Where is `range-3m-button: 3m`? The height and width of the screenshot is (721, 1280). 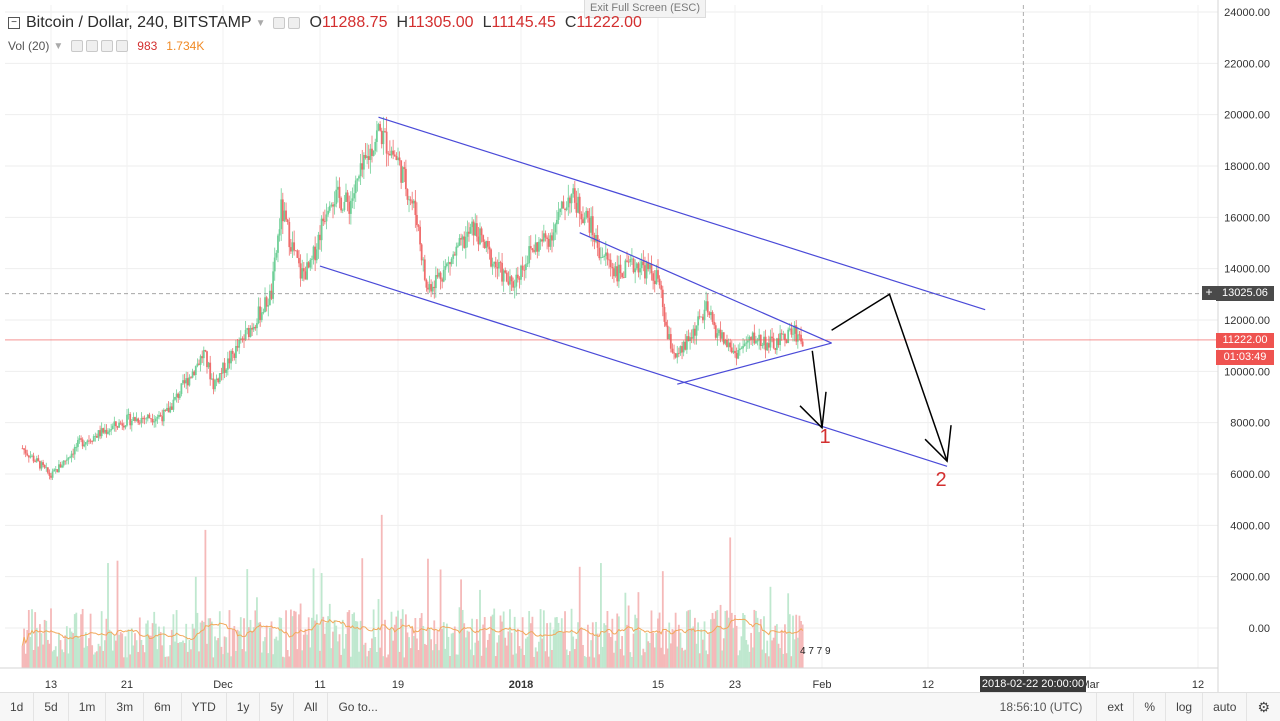 range-3m-button: 3m is located at coordinates (125, 707).